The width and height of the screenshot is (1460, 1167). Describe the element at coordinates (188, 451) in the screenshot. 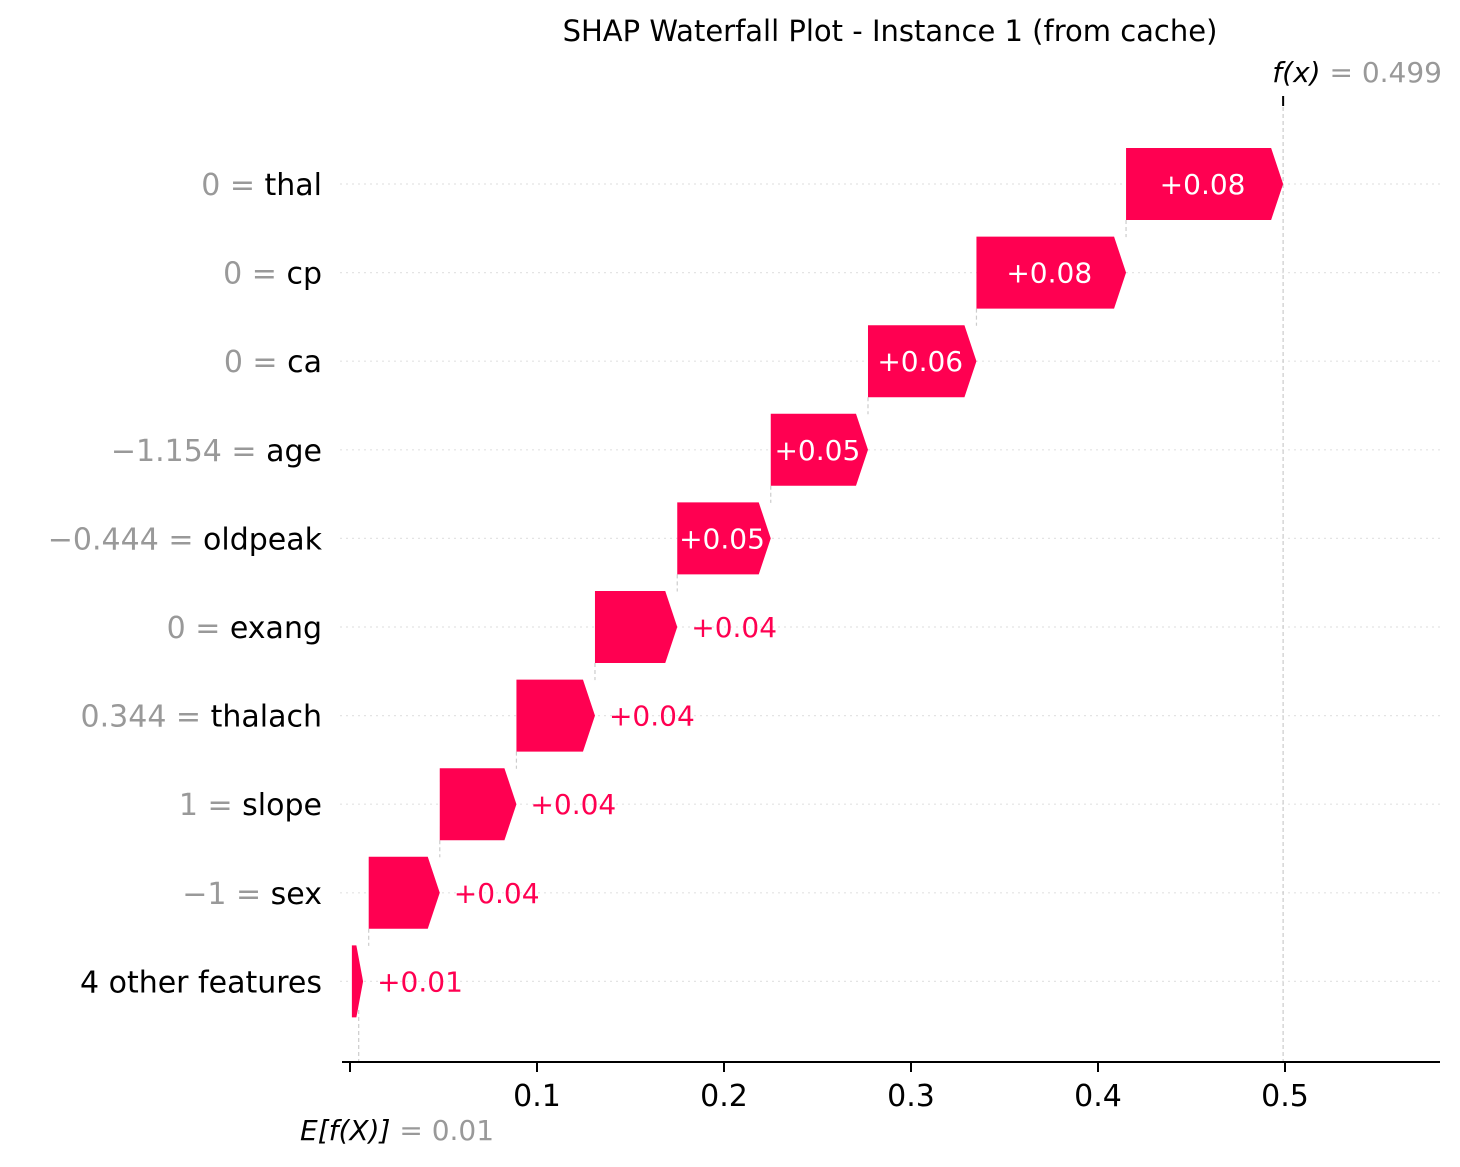

I see `feature-value: −1.154 =` at that location.